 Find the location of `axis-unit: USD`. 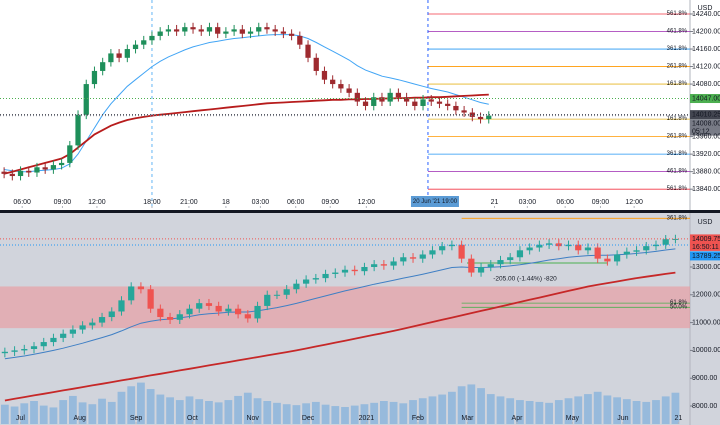

axis-unit: USD is located at coordinates (705, 222).